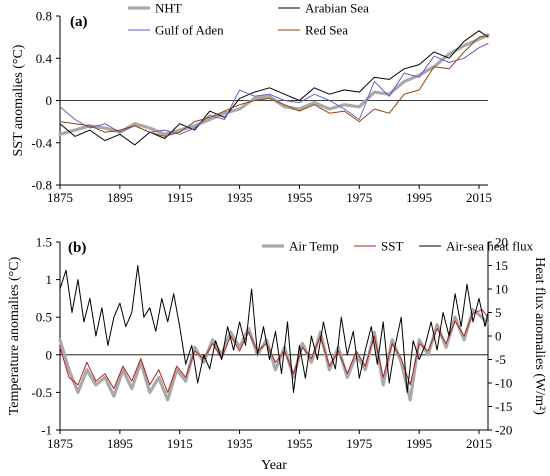 The image size is (550, 476). What do you see at coordinates (314, 246) in the screenshot?
I see `legend-label: Air Temp` at bounding box center [314, 246].